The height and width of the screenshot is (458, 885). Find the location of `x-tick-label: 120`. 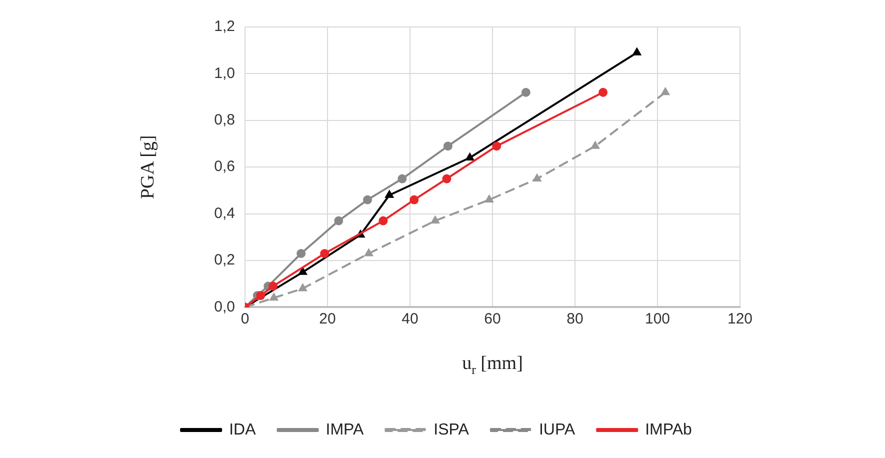

x-tick-label: 120 is located at coordinates (740, 319).